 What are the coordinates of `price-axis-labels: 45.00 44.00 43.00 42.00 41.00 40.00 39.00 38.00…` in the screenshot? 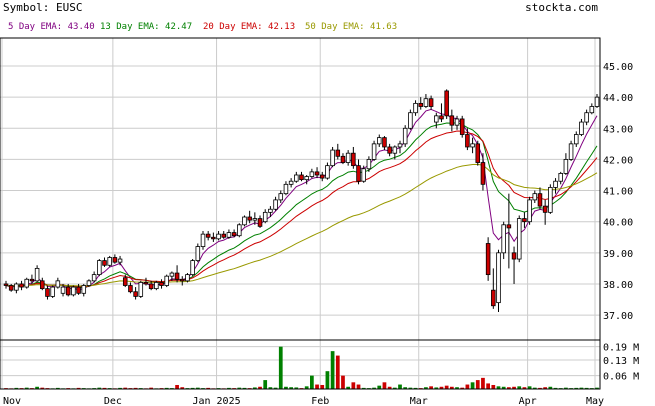 It's located at (618, 192).